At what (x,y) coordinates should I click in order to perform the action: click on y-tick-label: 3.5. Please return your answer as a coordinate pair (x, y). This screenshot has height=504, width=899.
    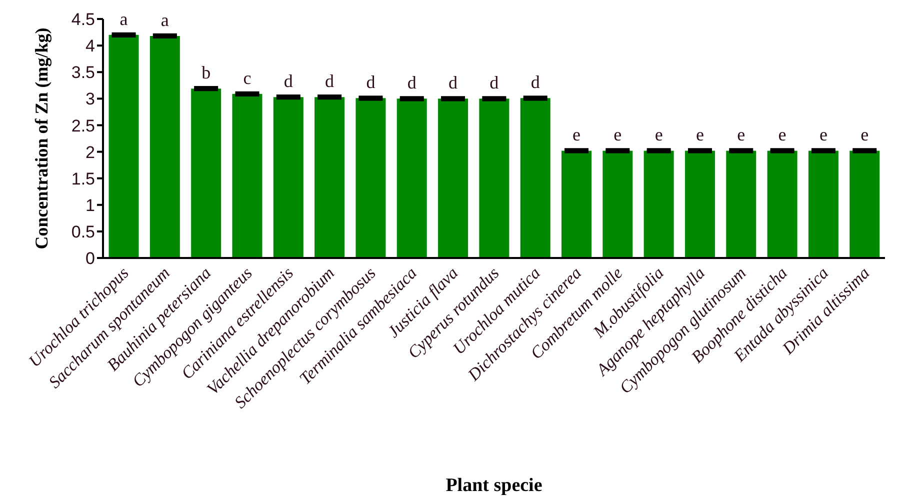
    Looking at the image, I should click on (83, 72).